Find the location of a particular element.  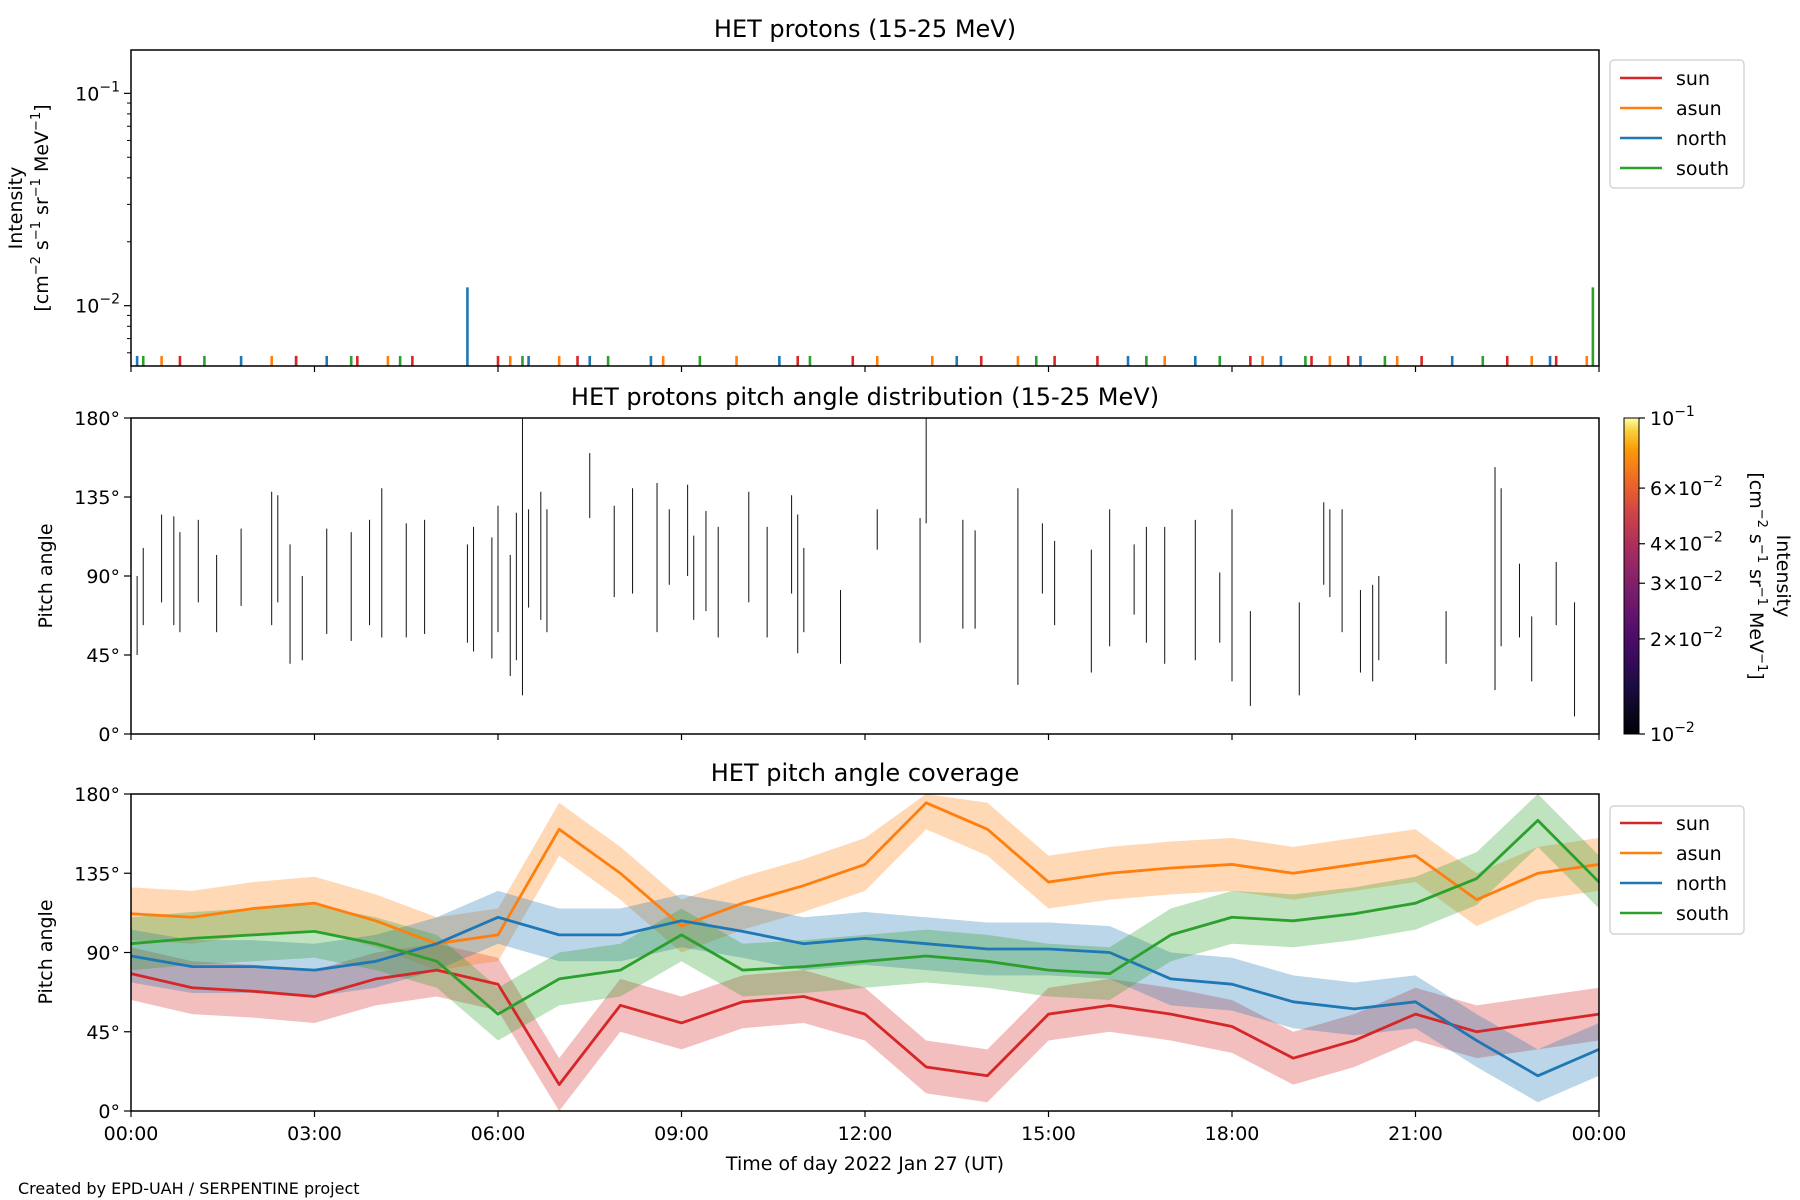

panel3-legend: sun asun north south is located at coordinates (1677, 870).